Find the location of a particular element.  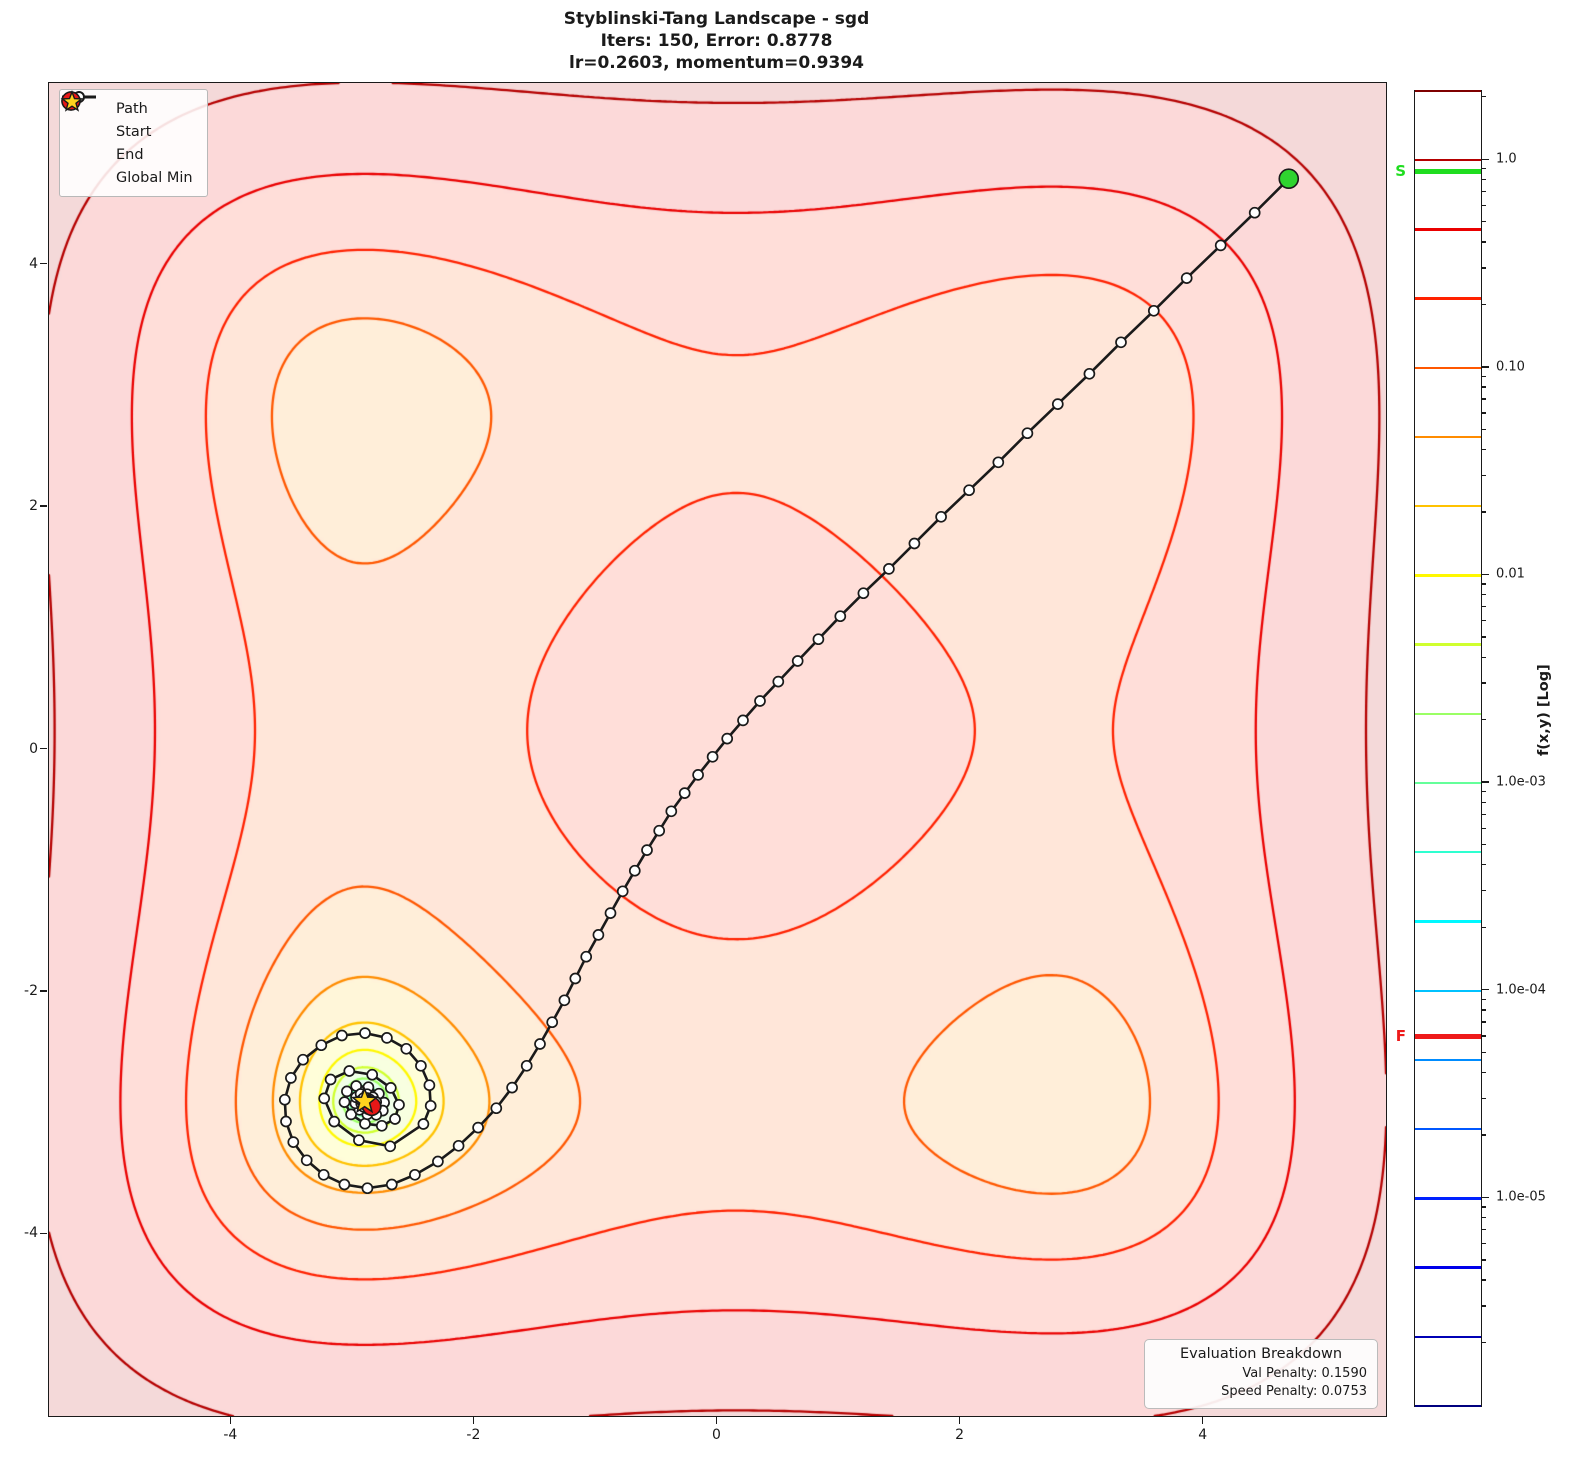

legend-item-end: End is located at coordinates (127, 128).